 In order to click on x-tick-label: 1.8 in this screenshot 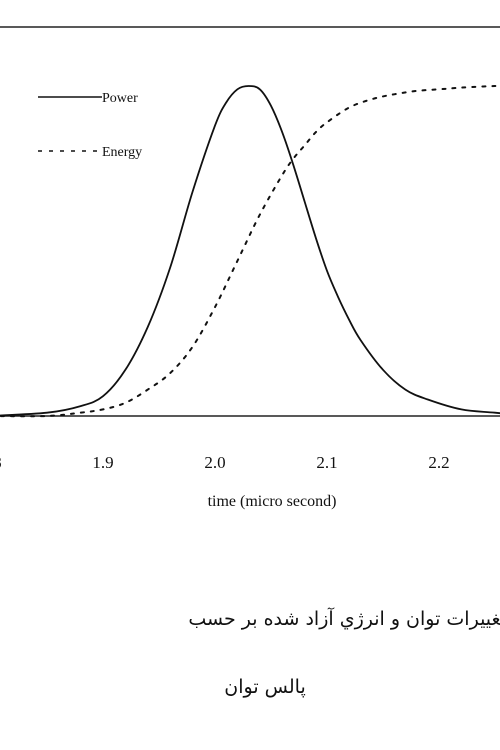, I will do `click(1, 462)`.